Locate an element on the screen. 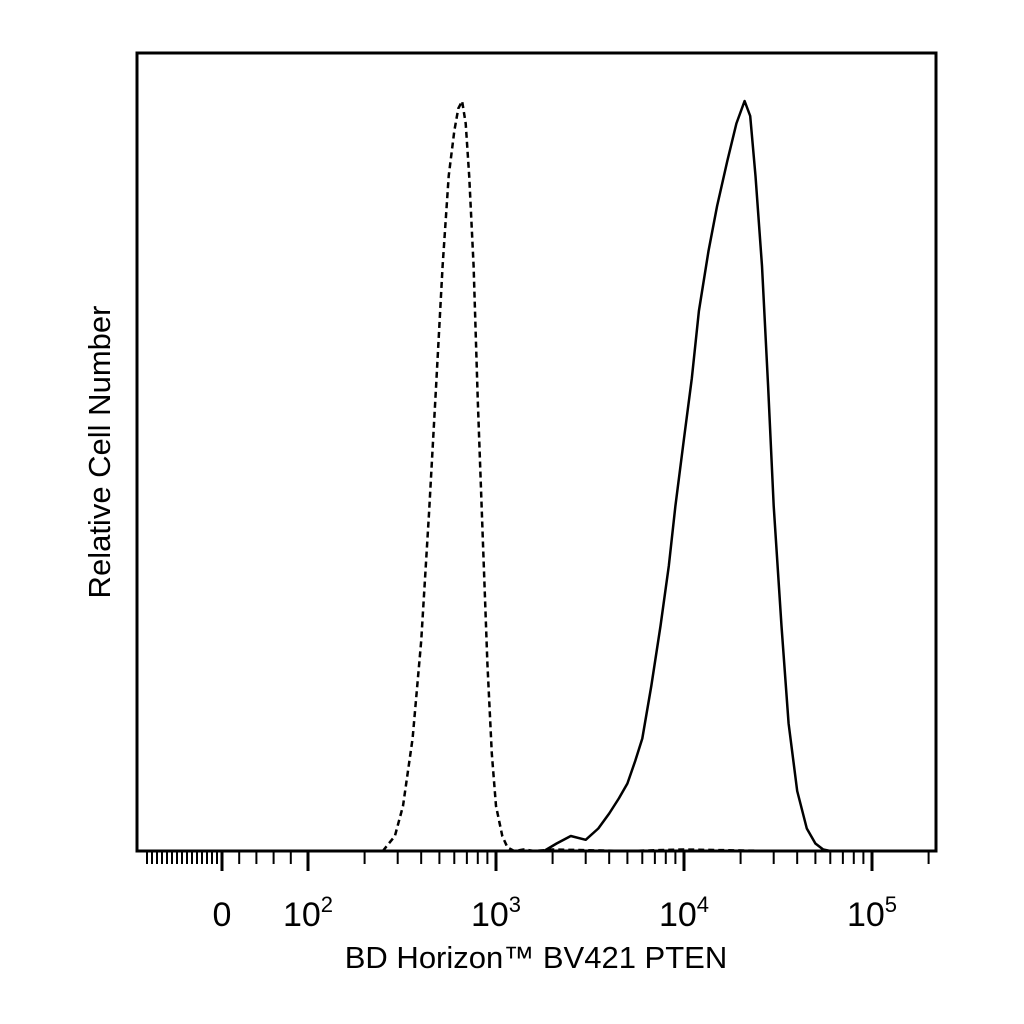 The width and height of the screenshot is (1024, 1024). tick-label-base: 0 is located at coordinates (222, 915).